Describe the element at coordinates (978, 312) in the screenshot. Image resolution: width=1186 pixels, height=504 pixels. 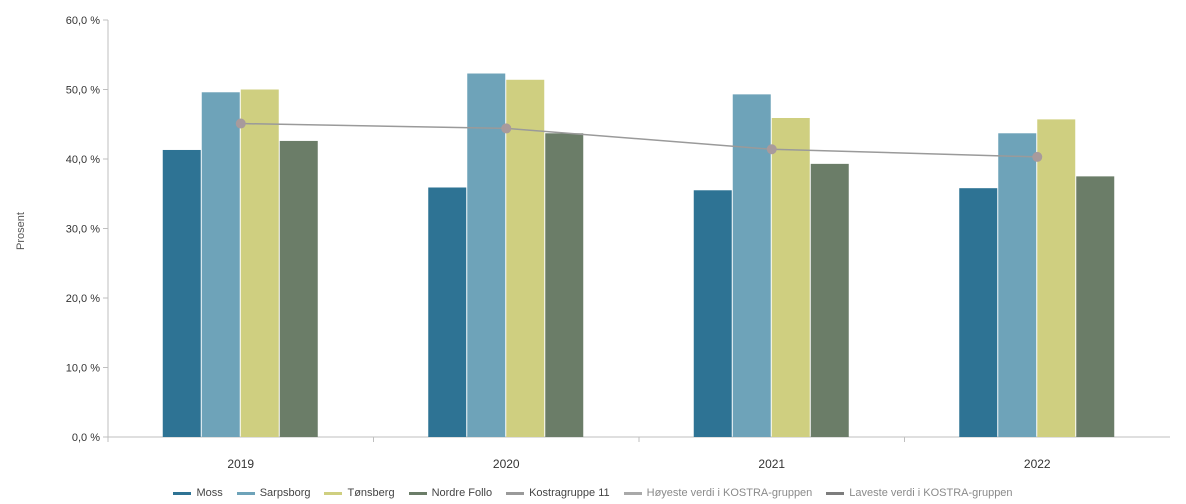
I see `bar-moss-2022` at that location.